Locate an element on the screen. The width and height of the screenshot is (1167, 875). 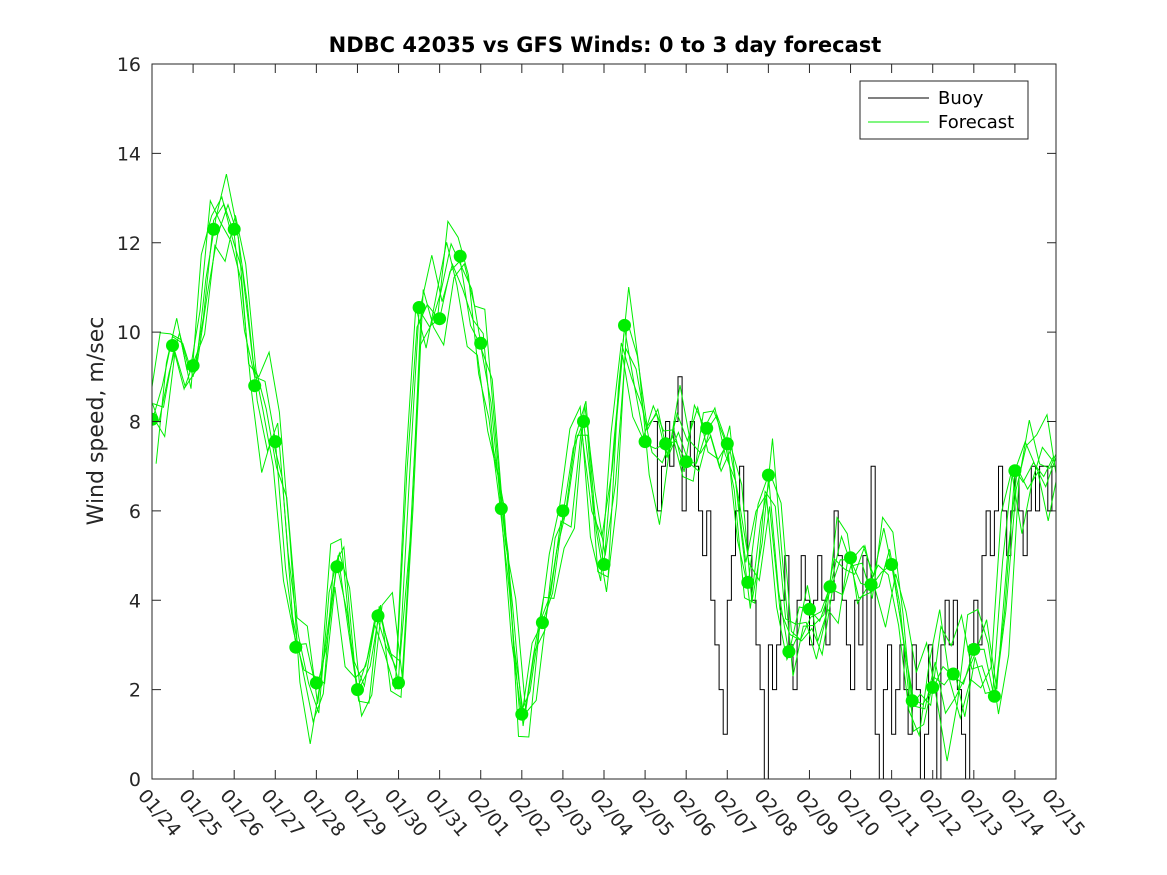
y-tick-label: 14 is located at coordinates (129, 154).